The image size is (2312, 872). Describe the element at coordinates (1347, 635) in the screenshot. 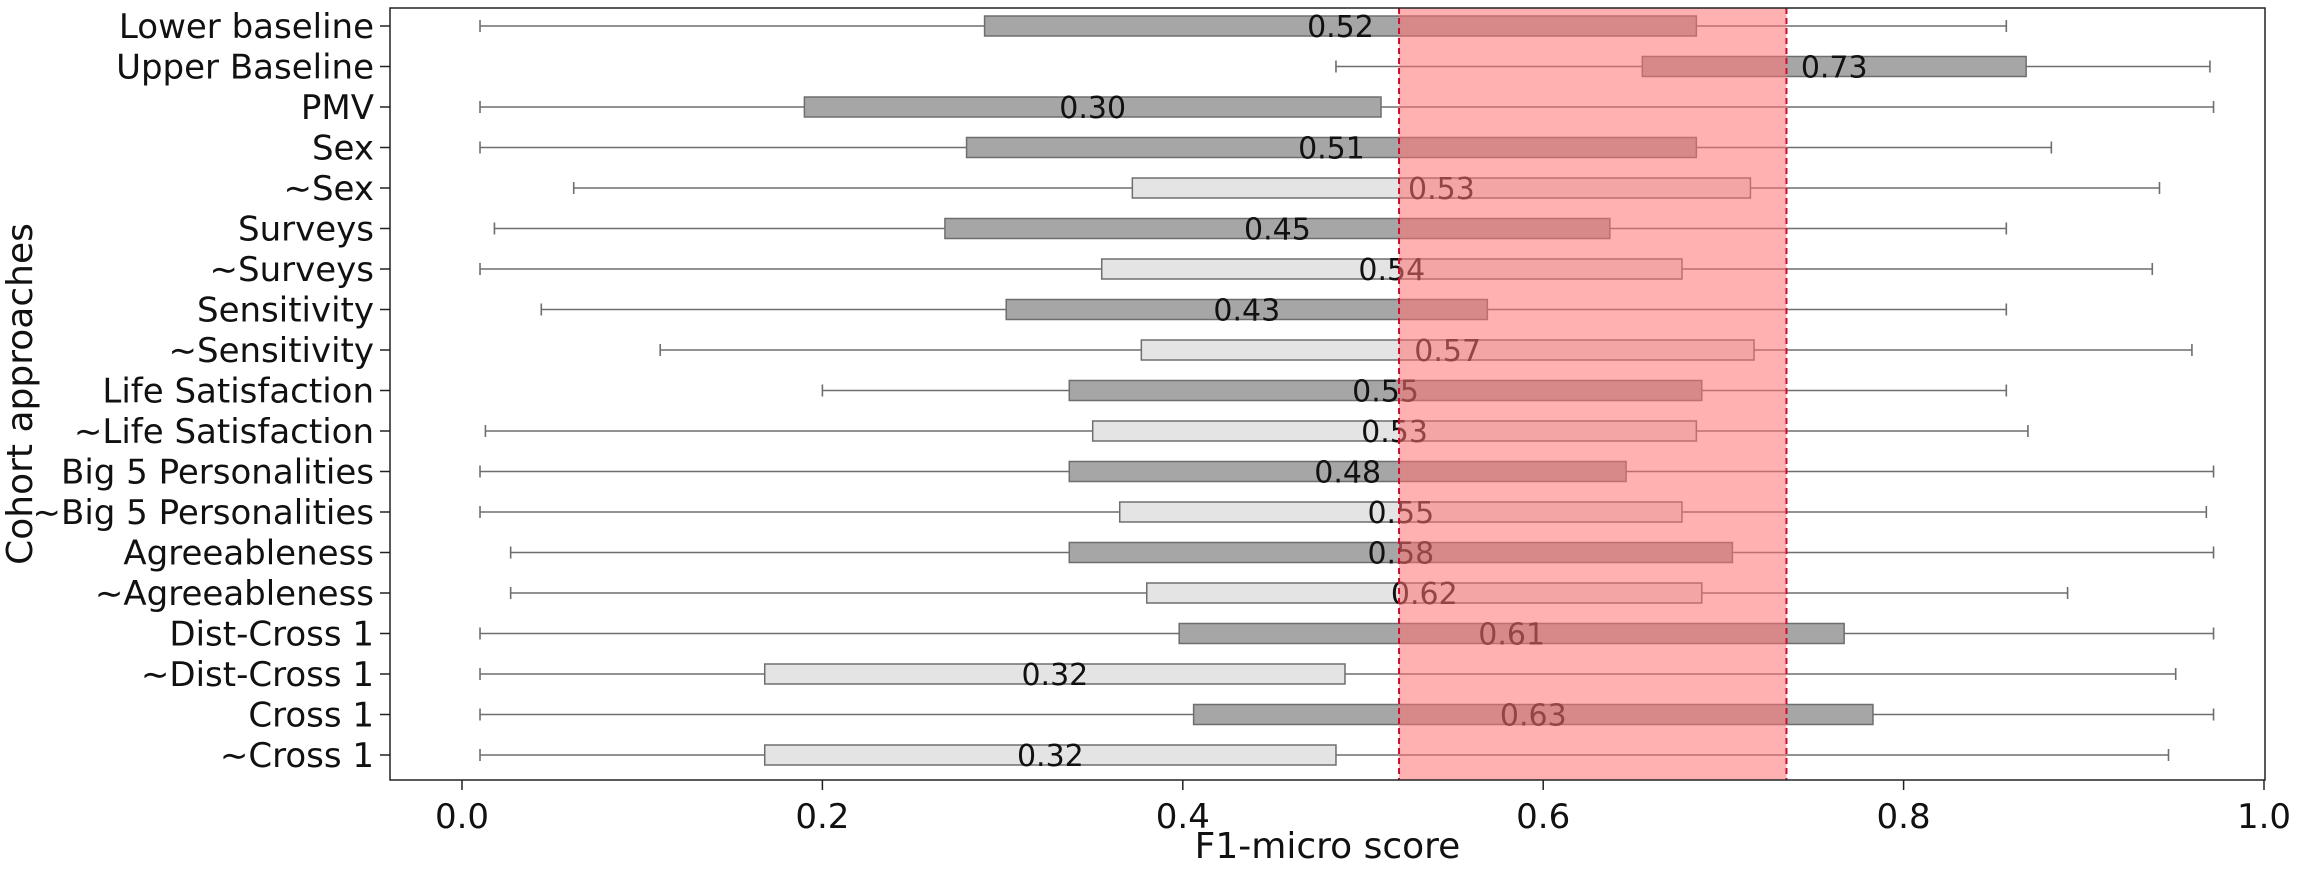

I see `box-row: 0.61` at that location.